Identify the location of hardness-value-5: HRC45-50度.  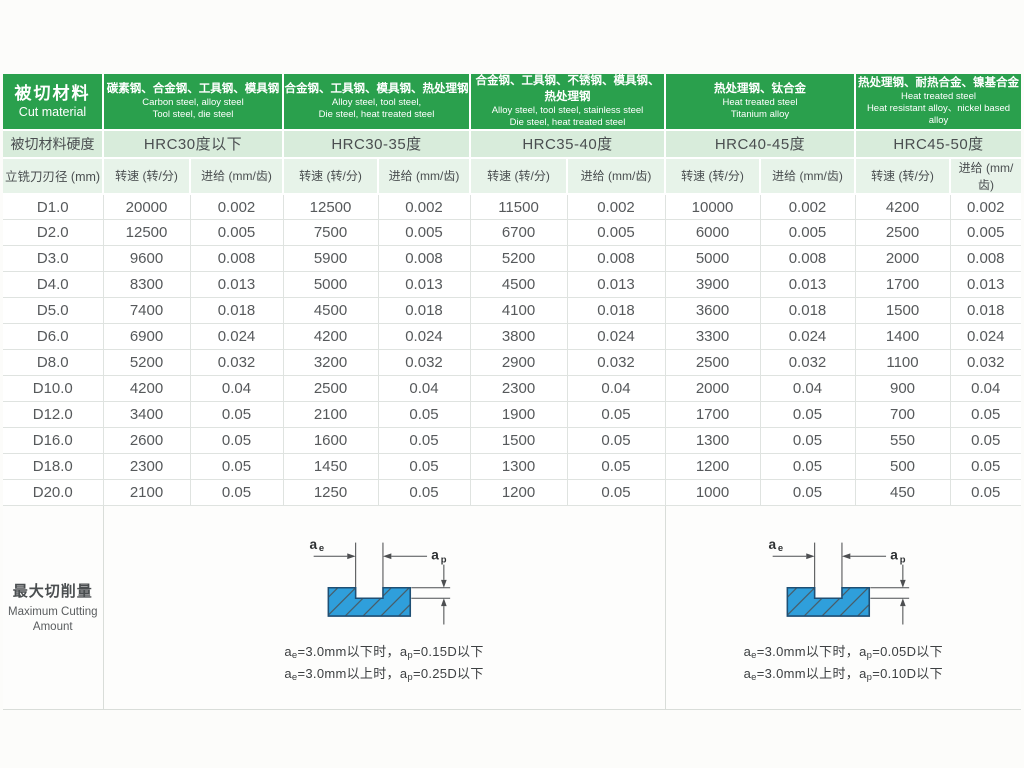
(937, 143).